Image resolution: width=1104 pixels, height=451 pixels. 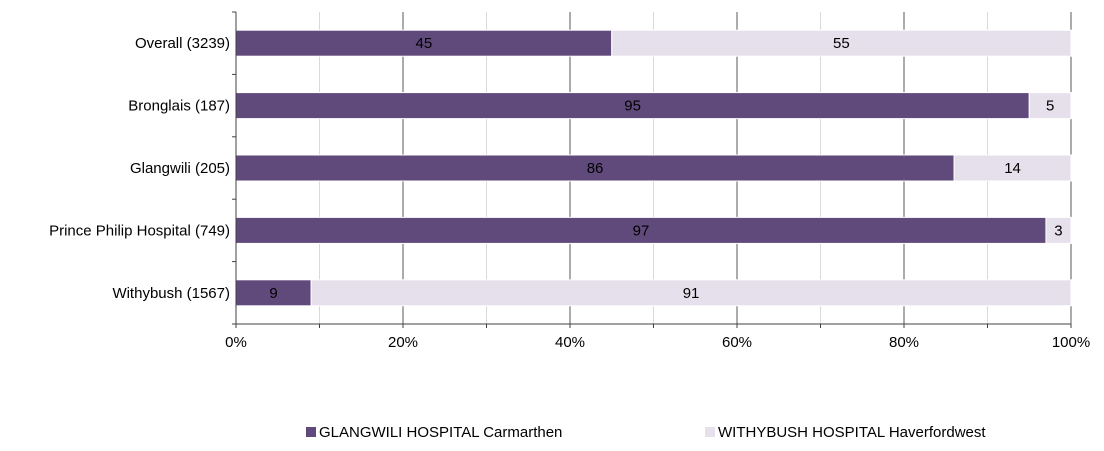 I want to click on data-label: 97, so click(x=641, y=230).